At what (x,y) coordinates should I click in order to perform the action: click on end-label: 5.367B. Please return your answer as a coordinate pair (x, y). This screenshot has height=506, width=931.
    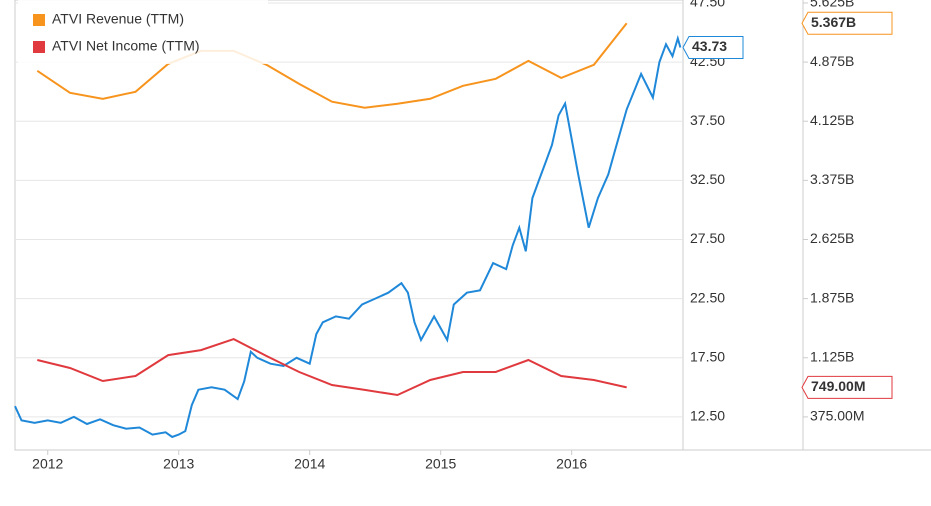
    Looking at the image, I should click on (847, 23).